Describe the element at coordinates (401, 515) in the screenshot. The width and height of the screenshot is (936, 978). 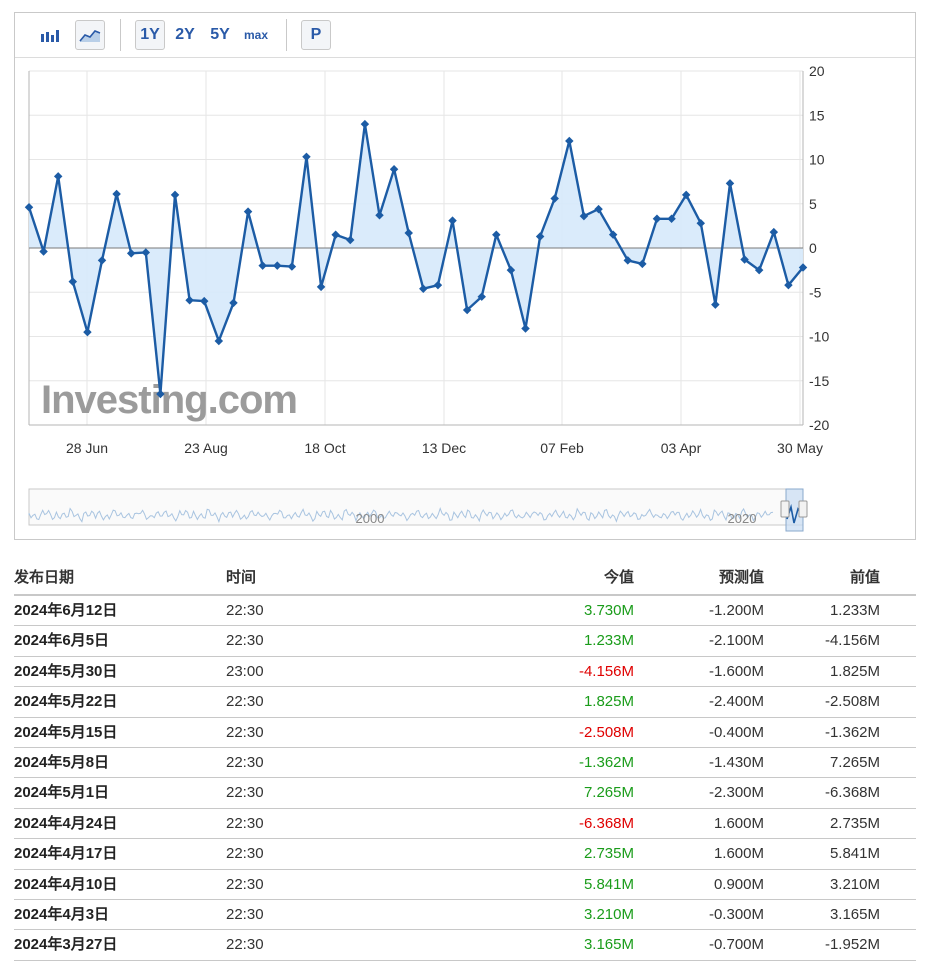
I see `navigator-line` at that location.